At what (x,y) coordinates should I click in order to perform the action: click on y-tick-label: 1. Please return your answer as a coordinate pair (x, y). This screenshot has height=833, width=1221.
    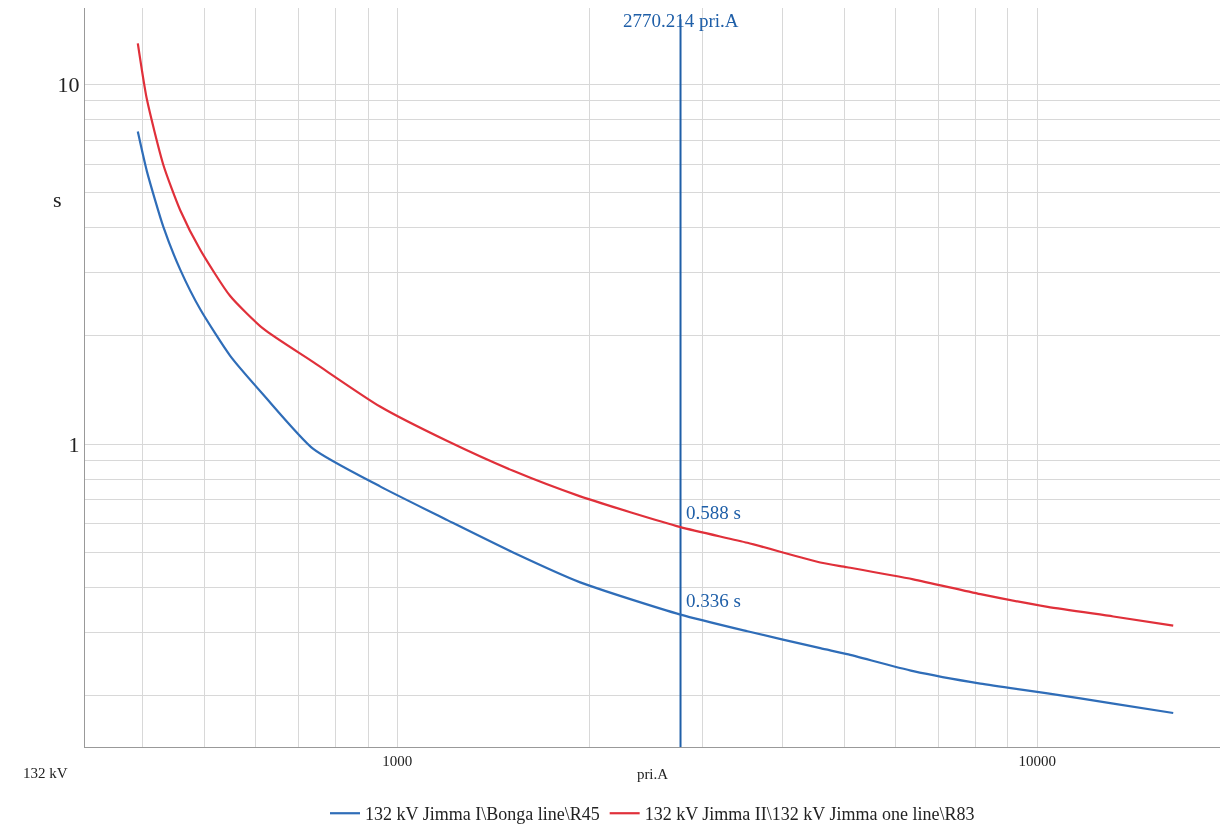
    Looking at the image, I should click on (74, 444).